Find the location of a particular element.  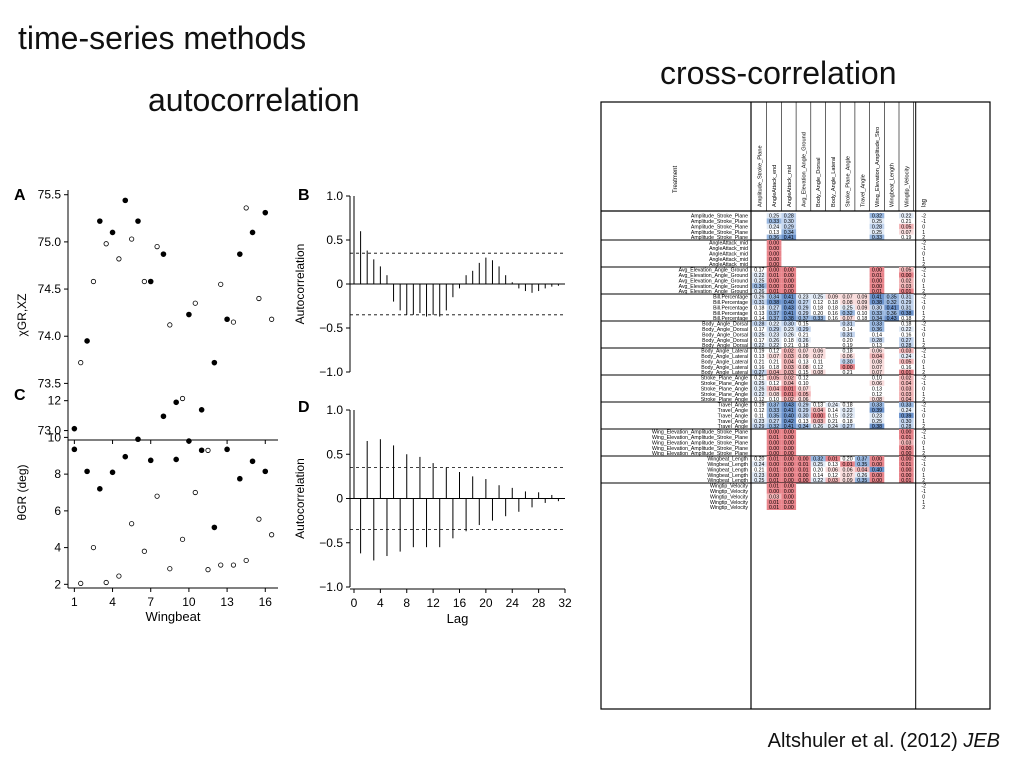

heatmap-column-header: Stroke_Plane_Angle is located at coordinates (849, 181).